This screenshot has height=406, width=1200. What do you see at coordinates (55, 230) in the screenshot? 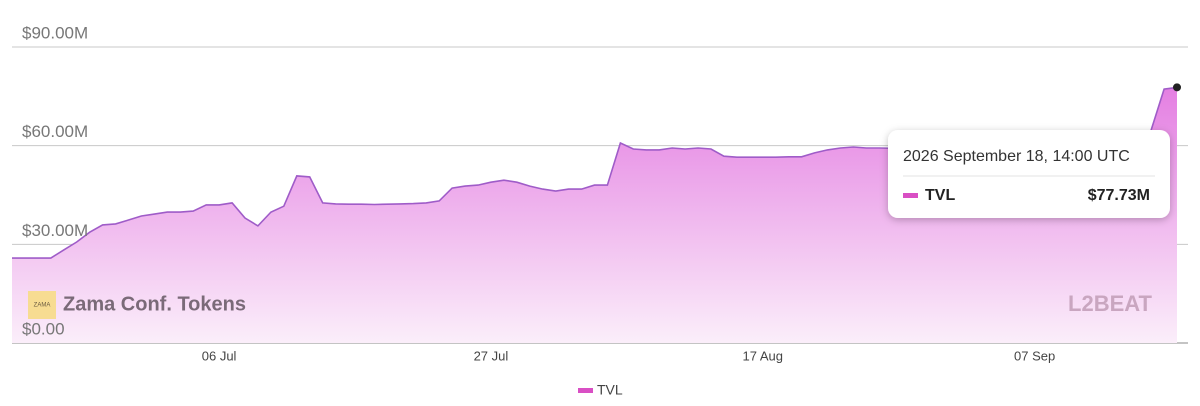
I see `y-tick-label: $30.00M` at bounding box center [55, 230].